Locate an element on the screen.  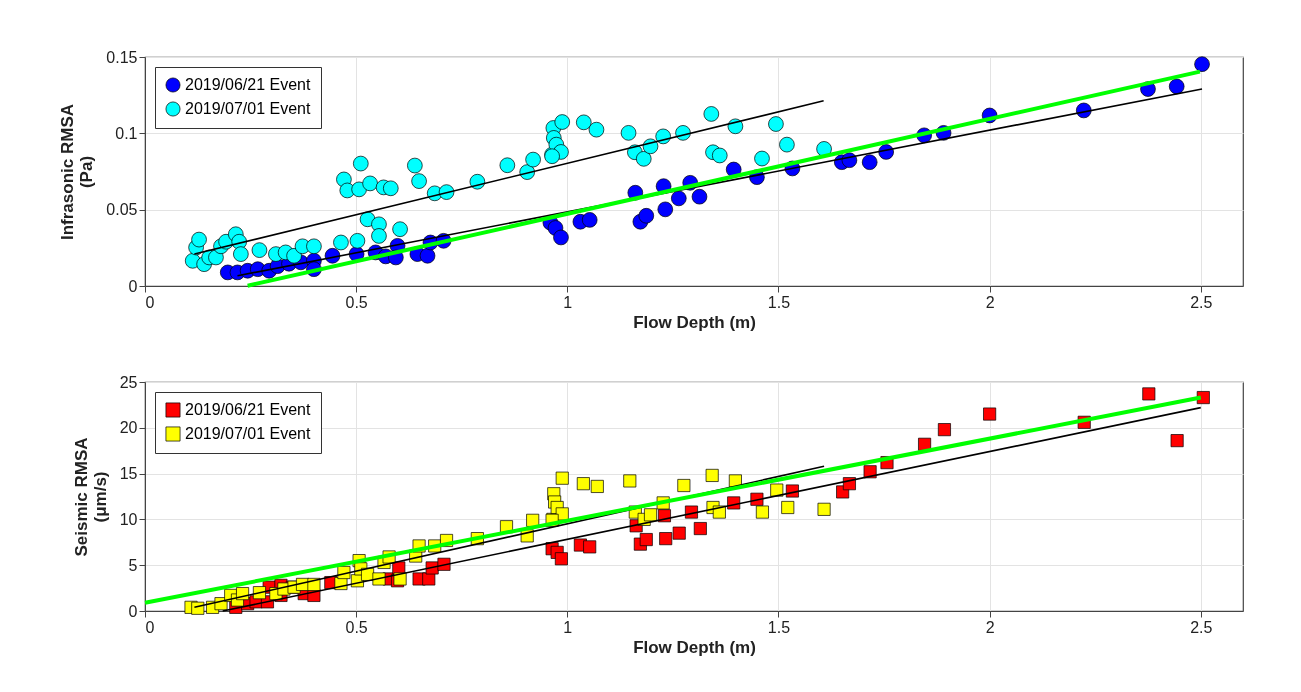
y-tick-label: 0.15 is located at coordinates (122, 57).